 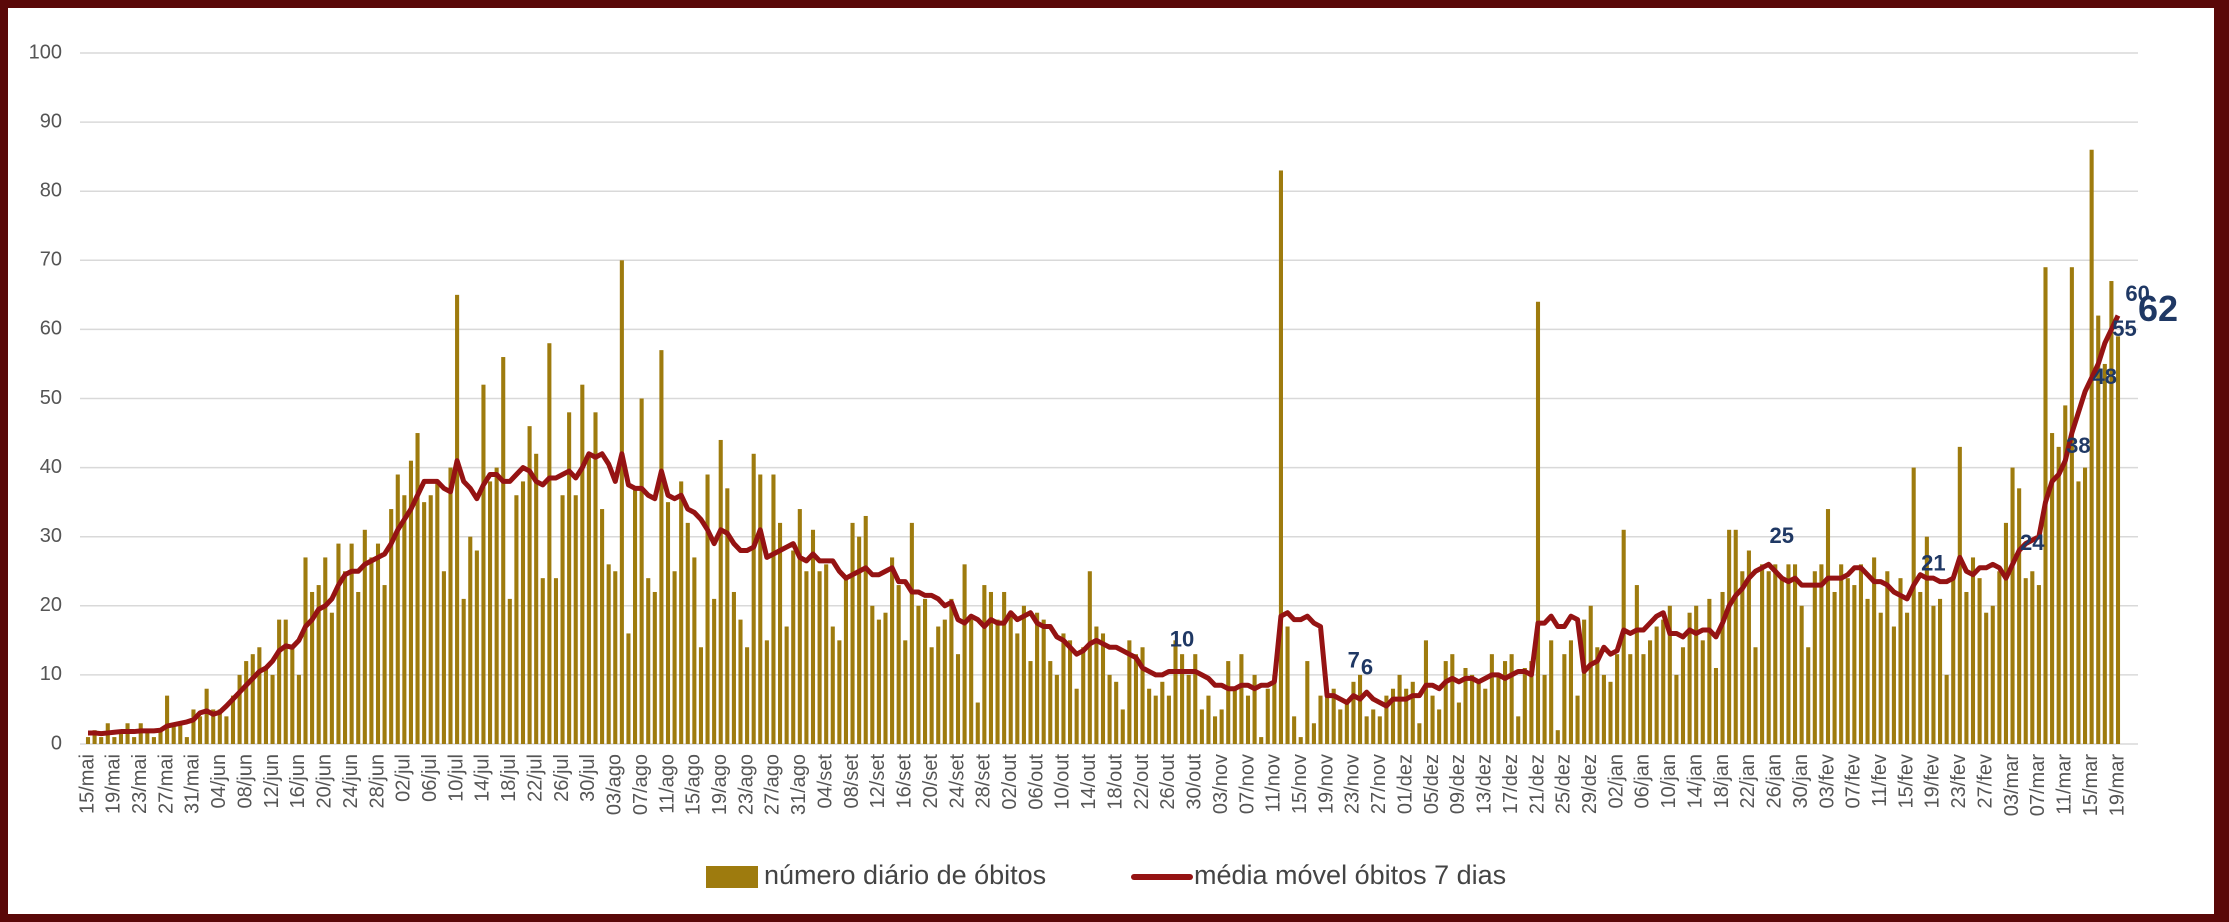 I want to click on x-tick-label: 15/mar, so click(x=2091, y=785).